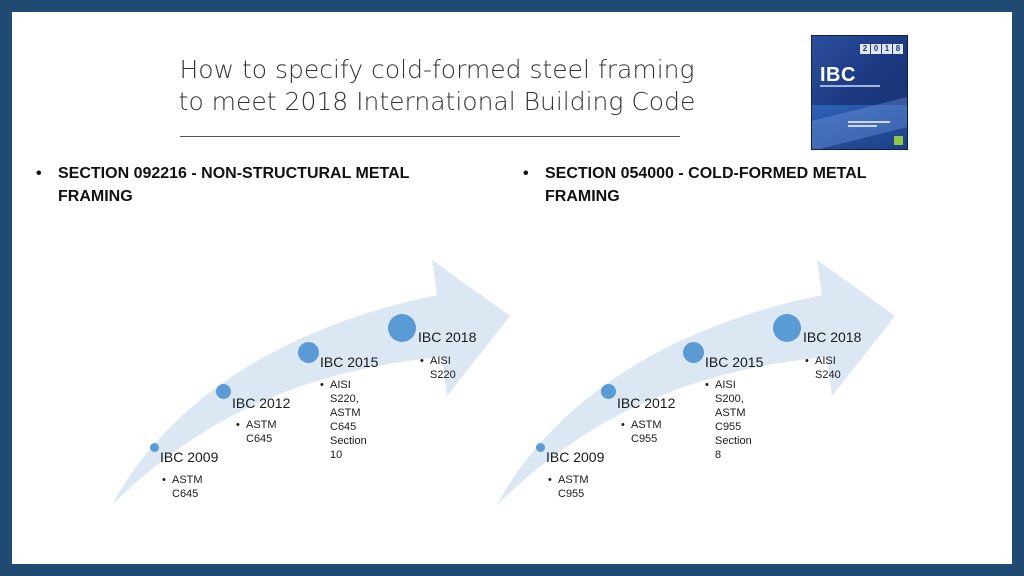  Describe the element at coordinates (887, 49) in the screenshot. I see `cover-year-digit: 1` at that location.